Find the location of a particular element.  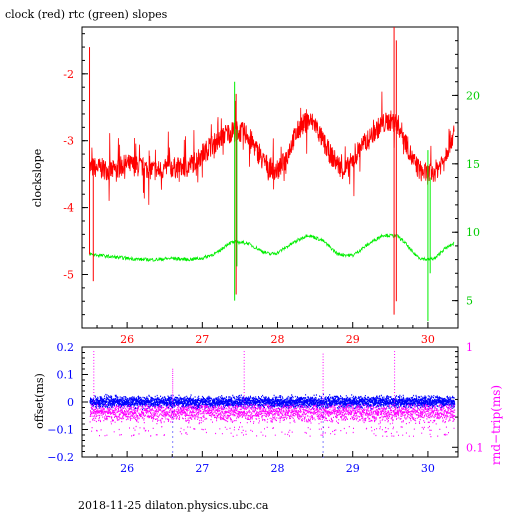

offset-left-axis: 0.2 0.1 0 −0.1 −0.2 is located at coordinates (67, 402).